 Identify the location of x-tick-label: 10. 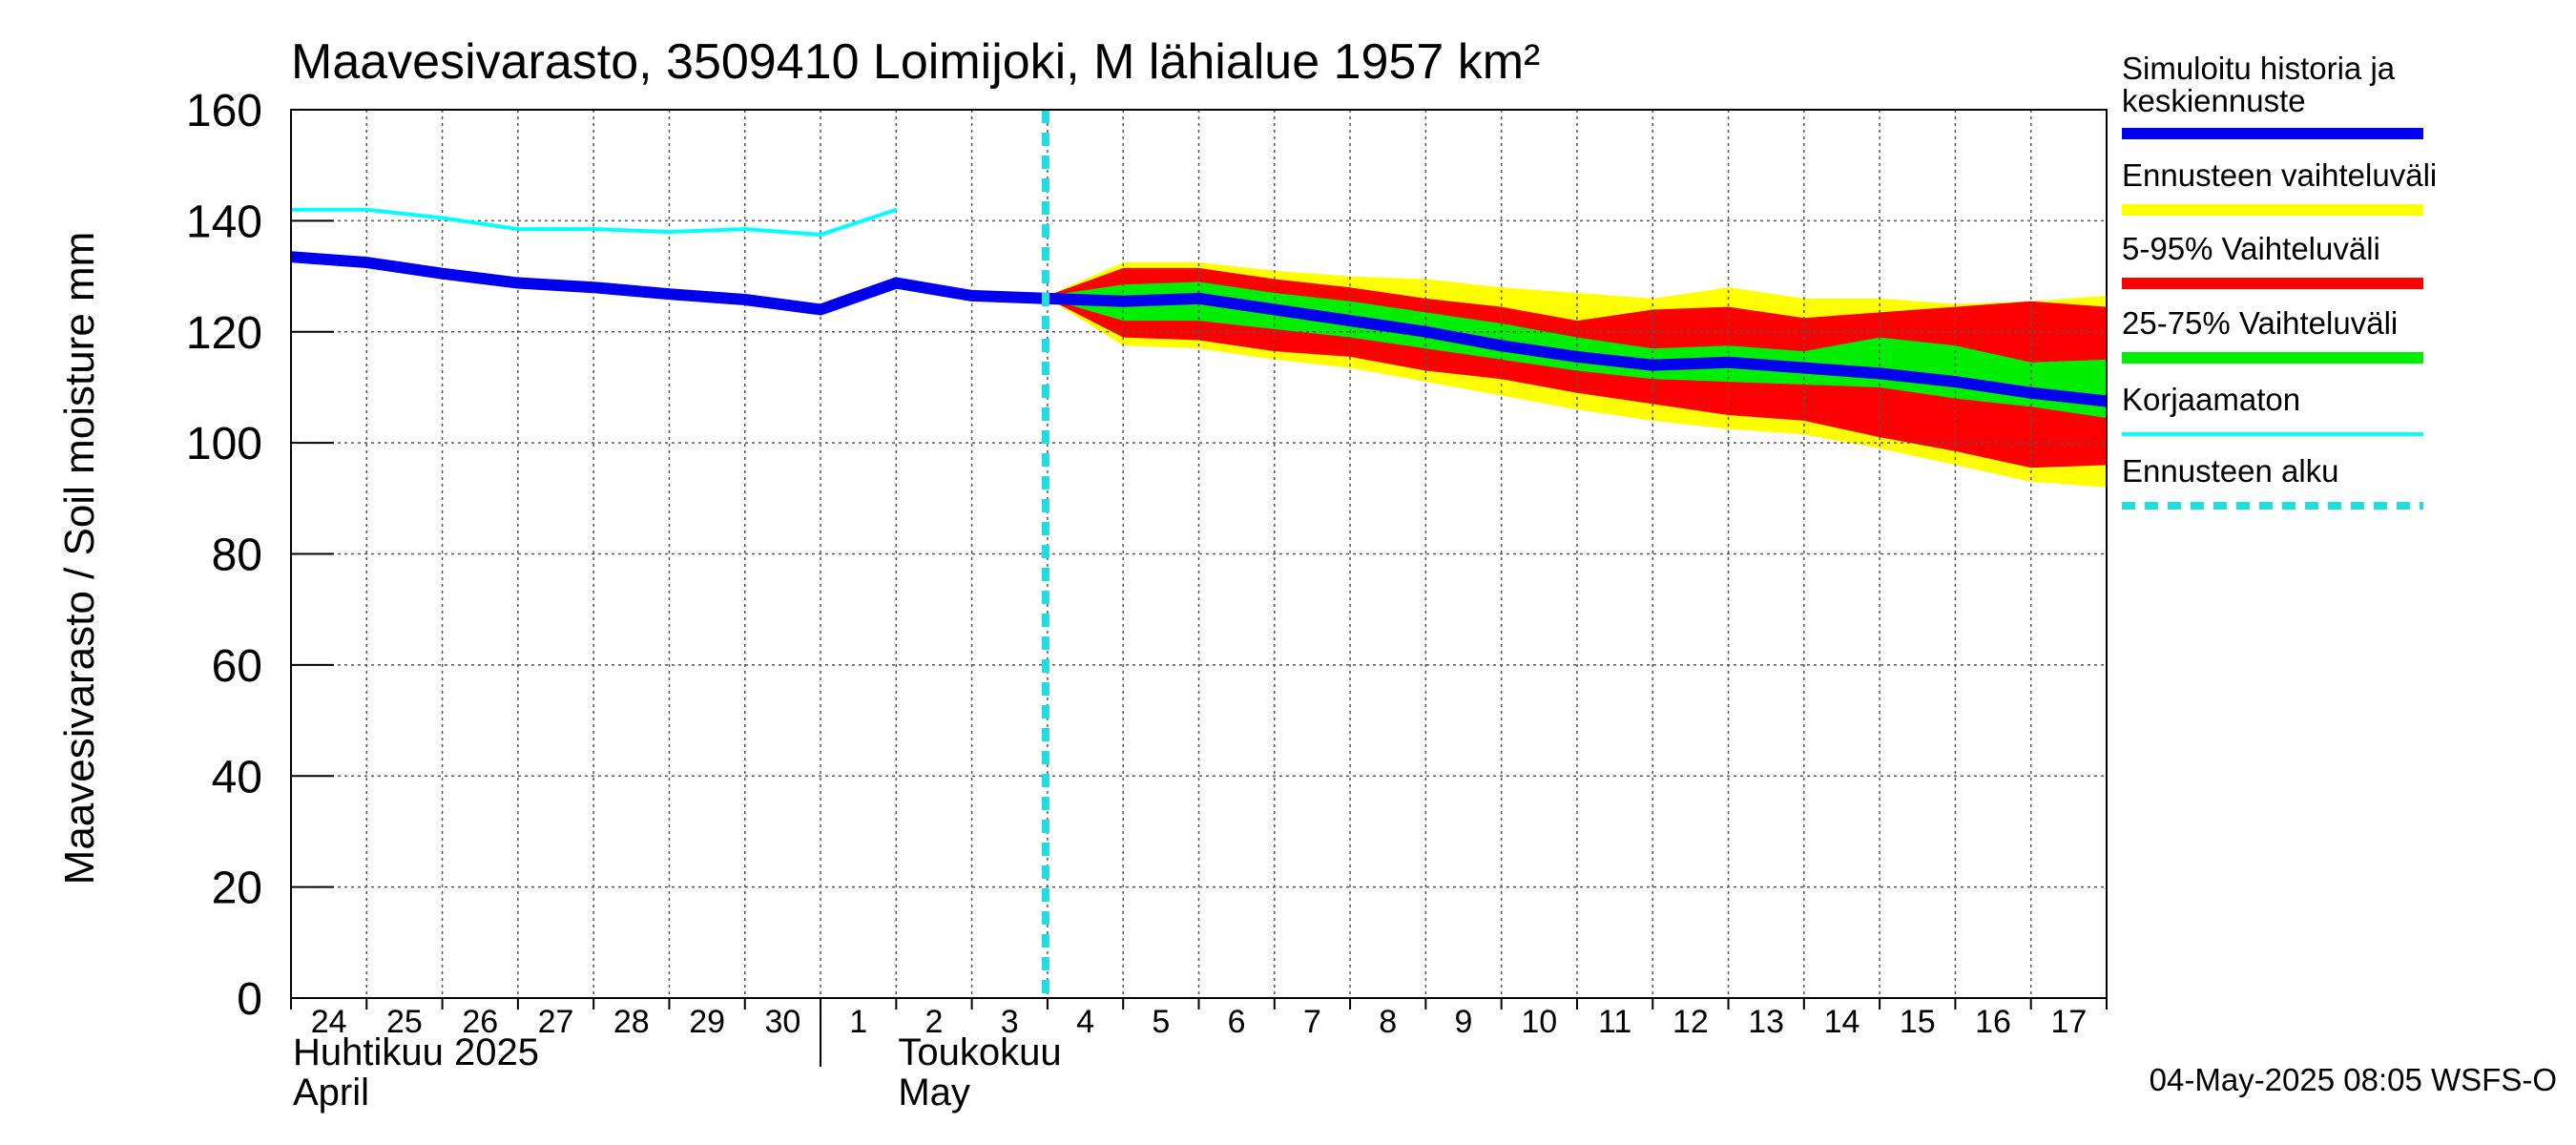
(1539, 1022).